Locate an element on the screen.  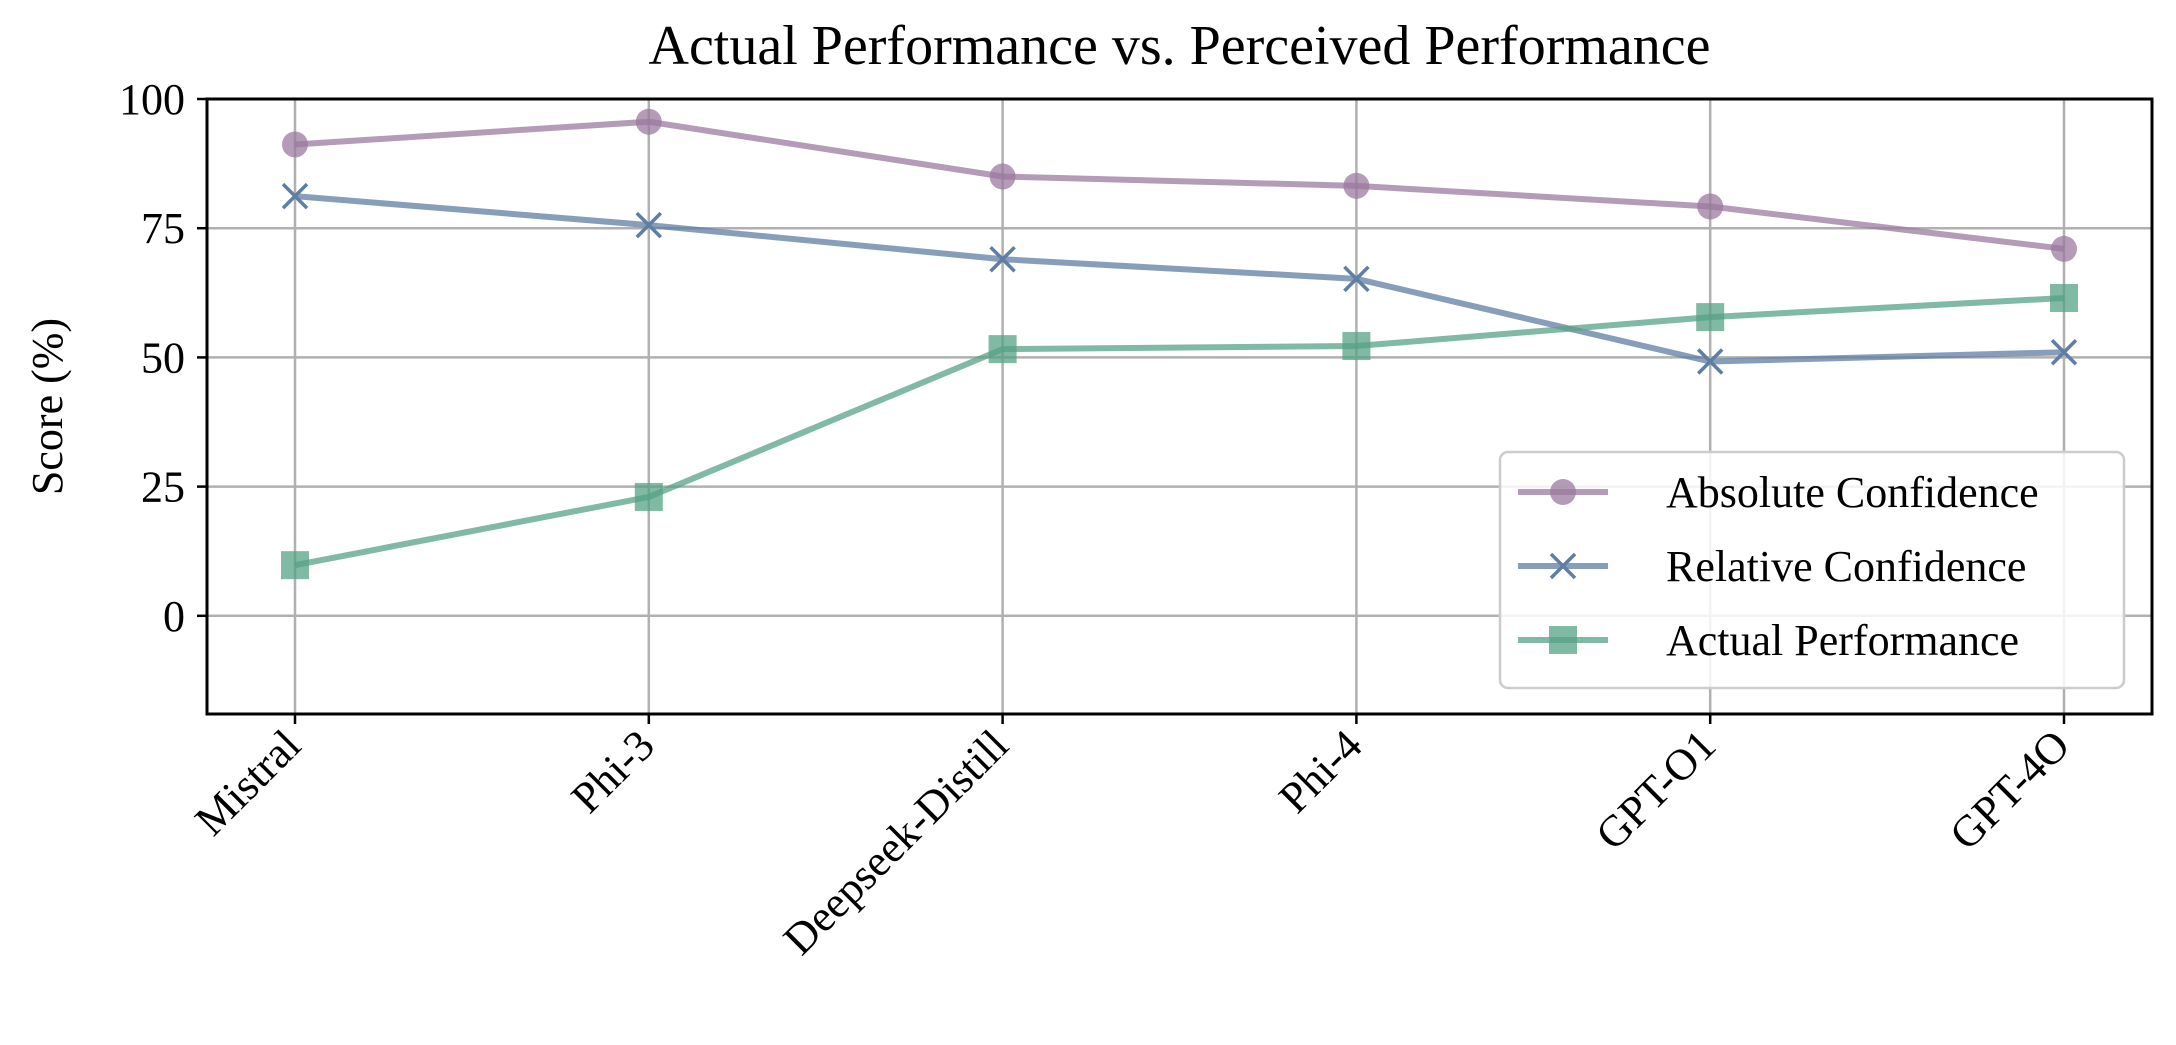
x-tick-label: Phi-3 is located at coordinates (613, 771).